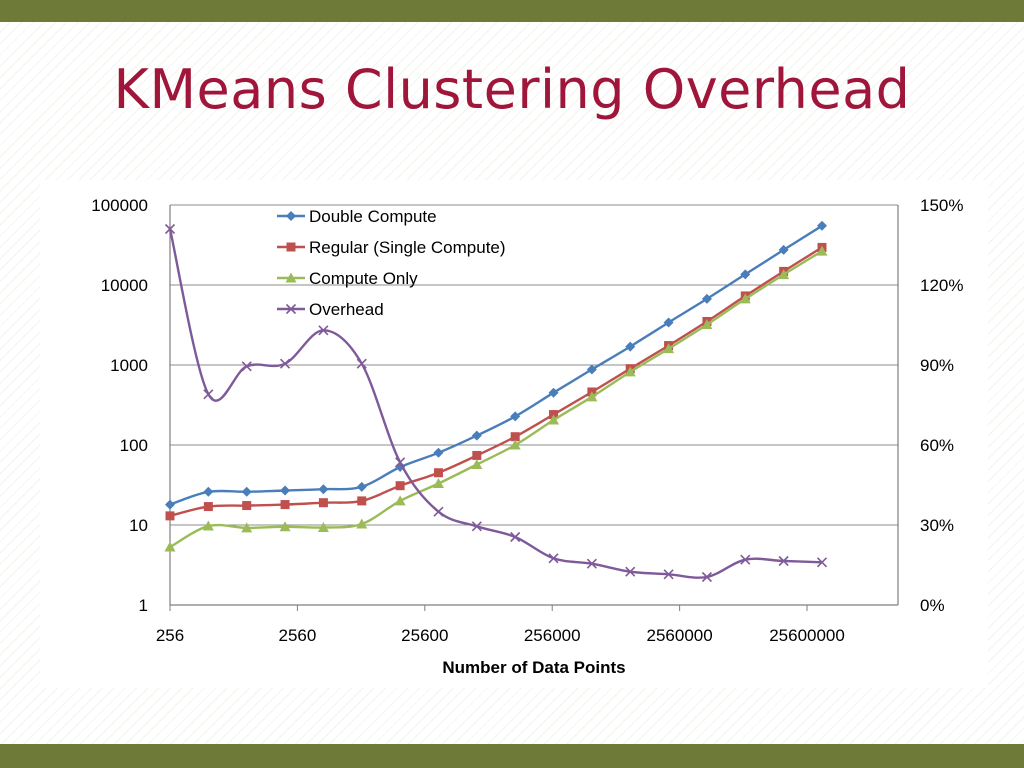 The image size is (1024, 768). I want to click on y2-tick-label: 120%, so click(941, 285).